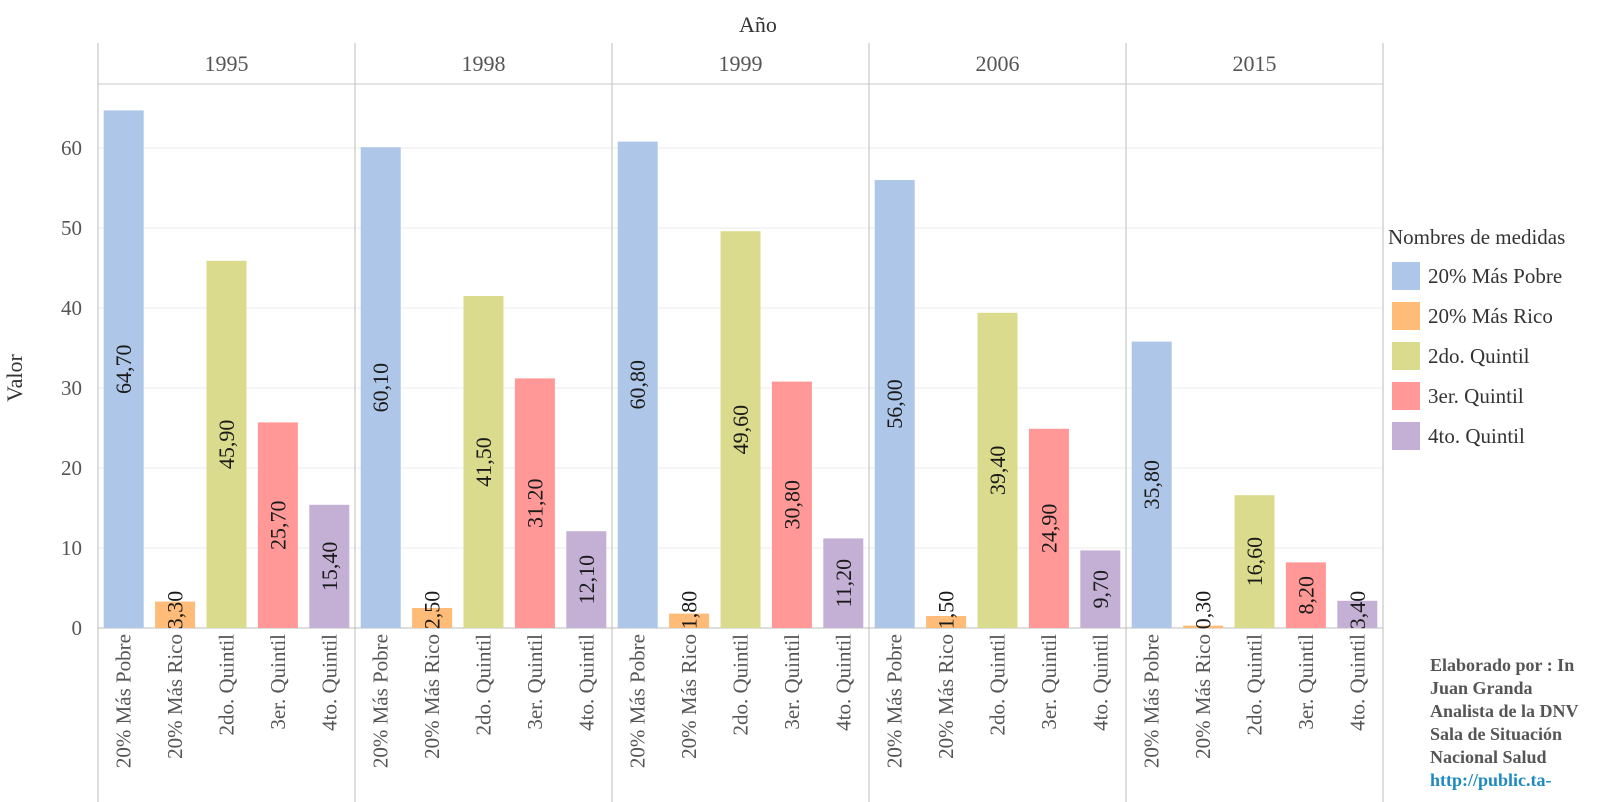 The width and height of the screenshot is (1607, 802). What do you see at coordinates (1504, 734) in the screenshot?
I see `credits-line: Sala de Situación` at bounding box center [1504, 734].